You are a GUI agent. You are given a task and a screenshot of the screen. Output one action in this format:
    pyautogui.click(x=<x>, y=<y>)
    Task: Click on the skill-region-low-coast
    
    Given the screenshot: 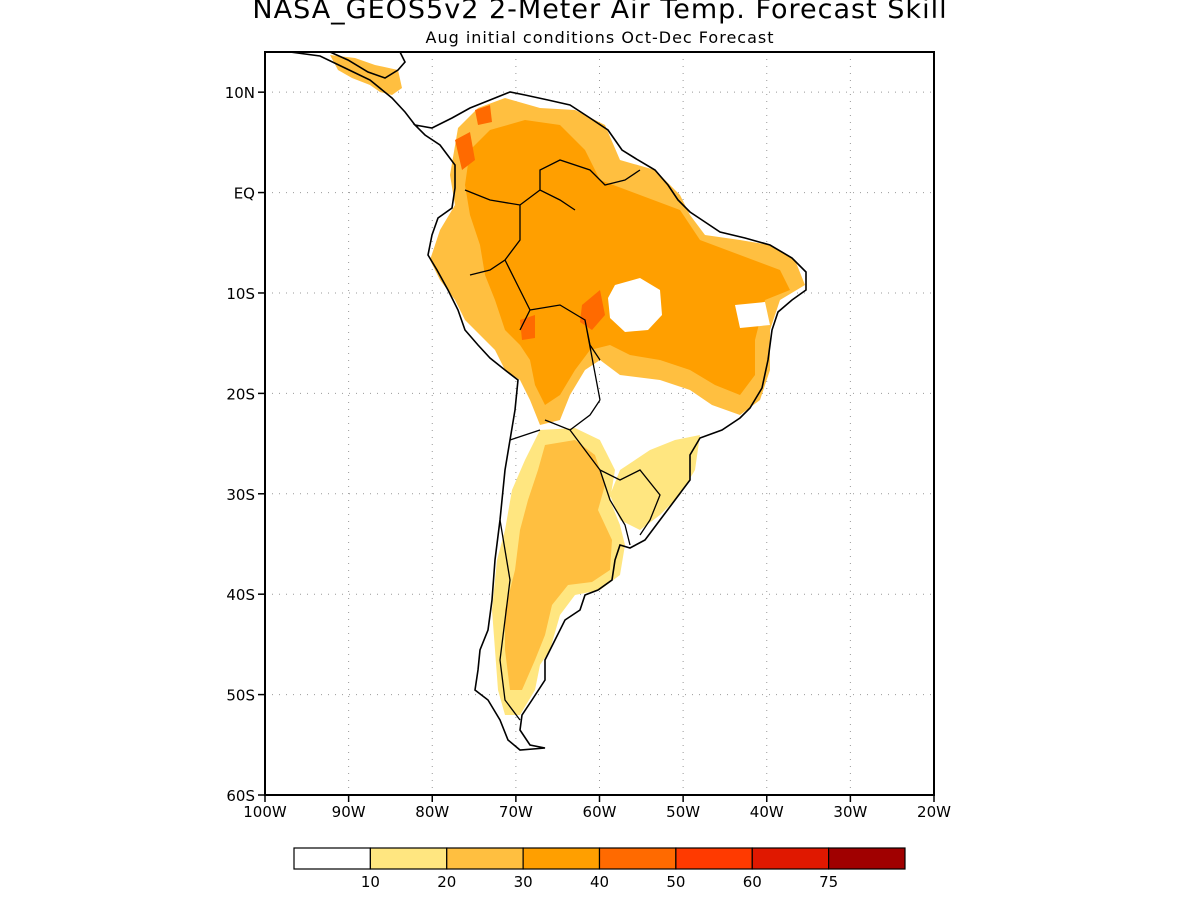 What is the action you would take?
    pyautogui.click(x=752, y=315)
    